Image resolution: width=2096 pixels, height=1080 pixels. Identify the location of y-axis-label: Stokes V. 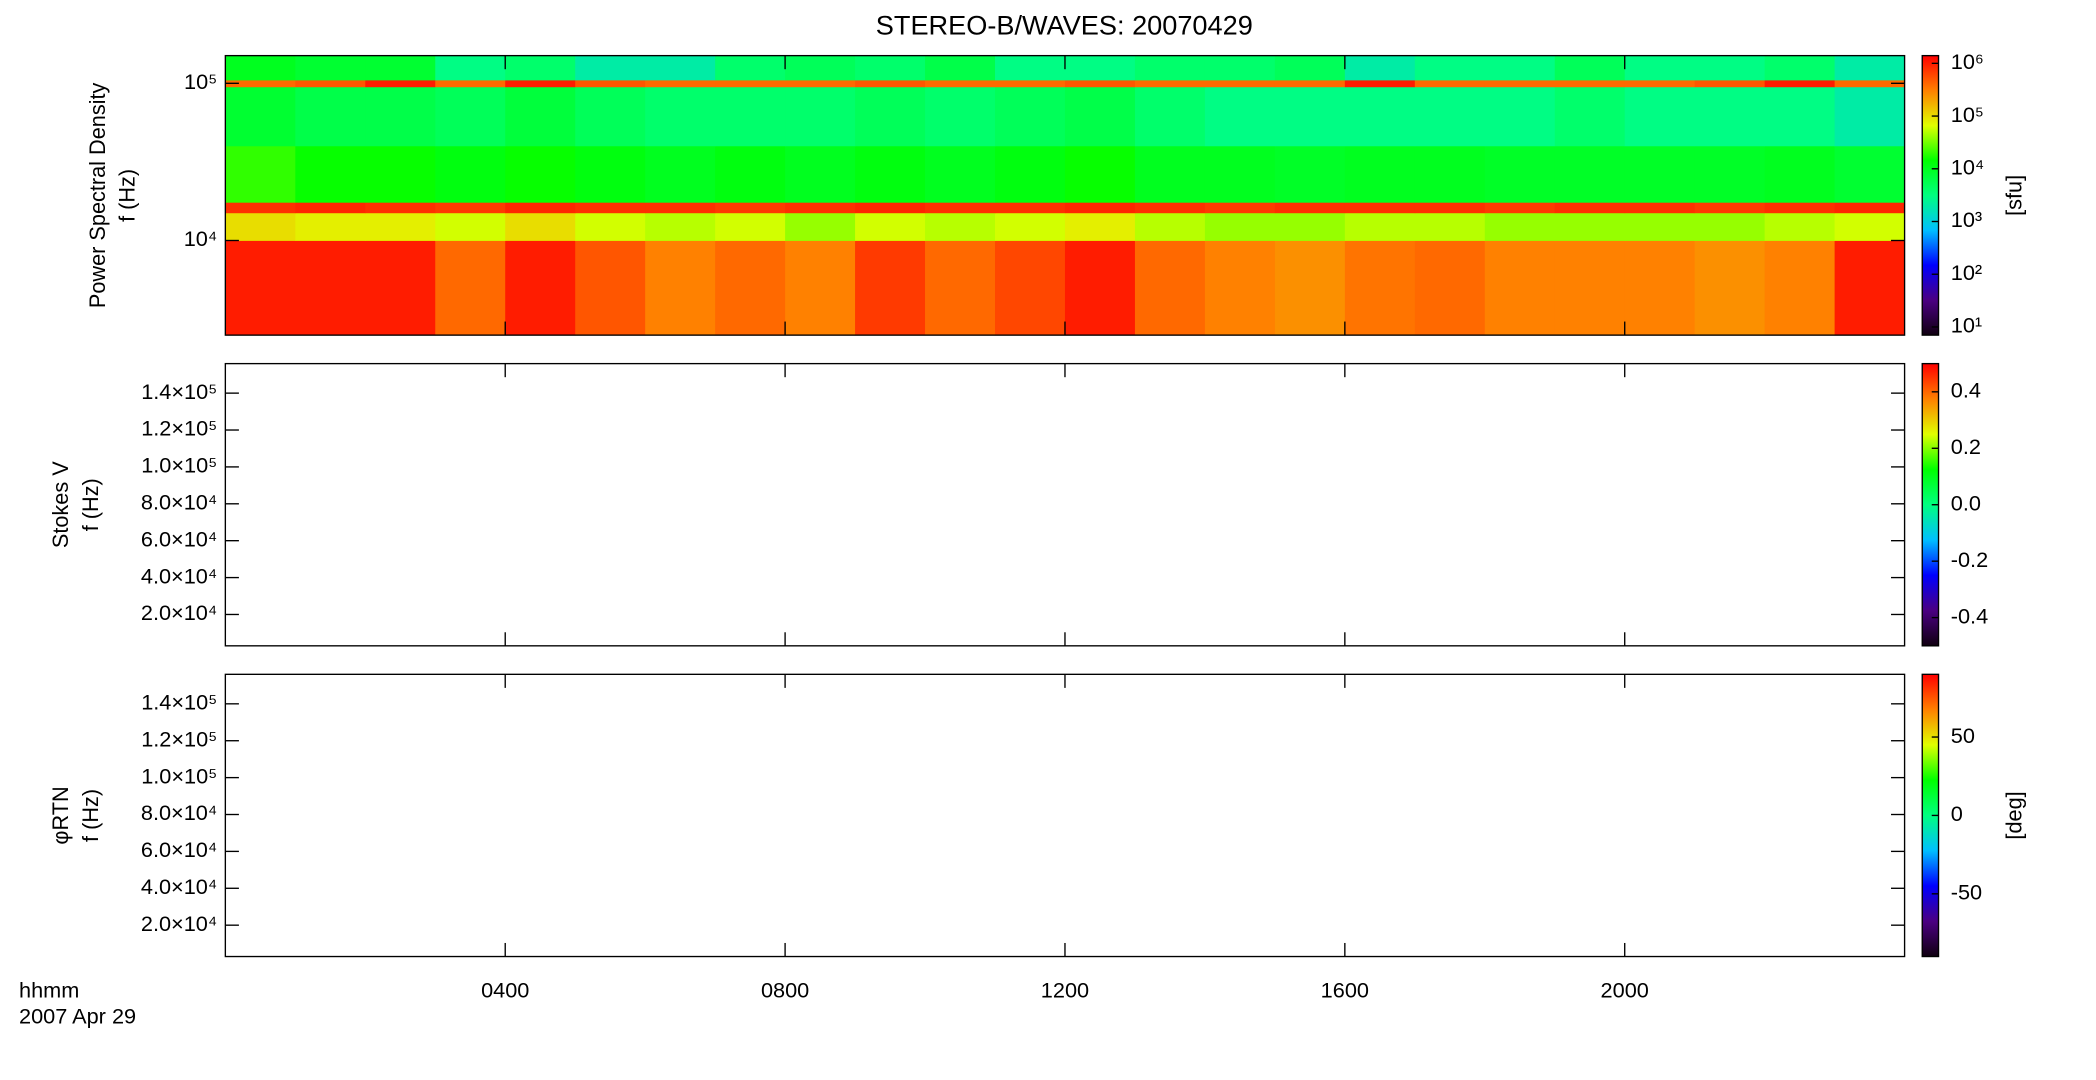
(60, 504).